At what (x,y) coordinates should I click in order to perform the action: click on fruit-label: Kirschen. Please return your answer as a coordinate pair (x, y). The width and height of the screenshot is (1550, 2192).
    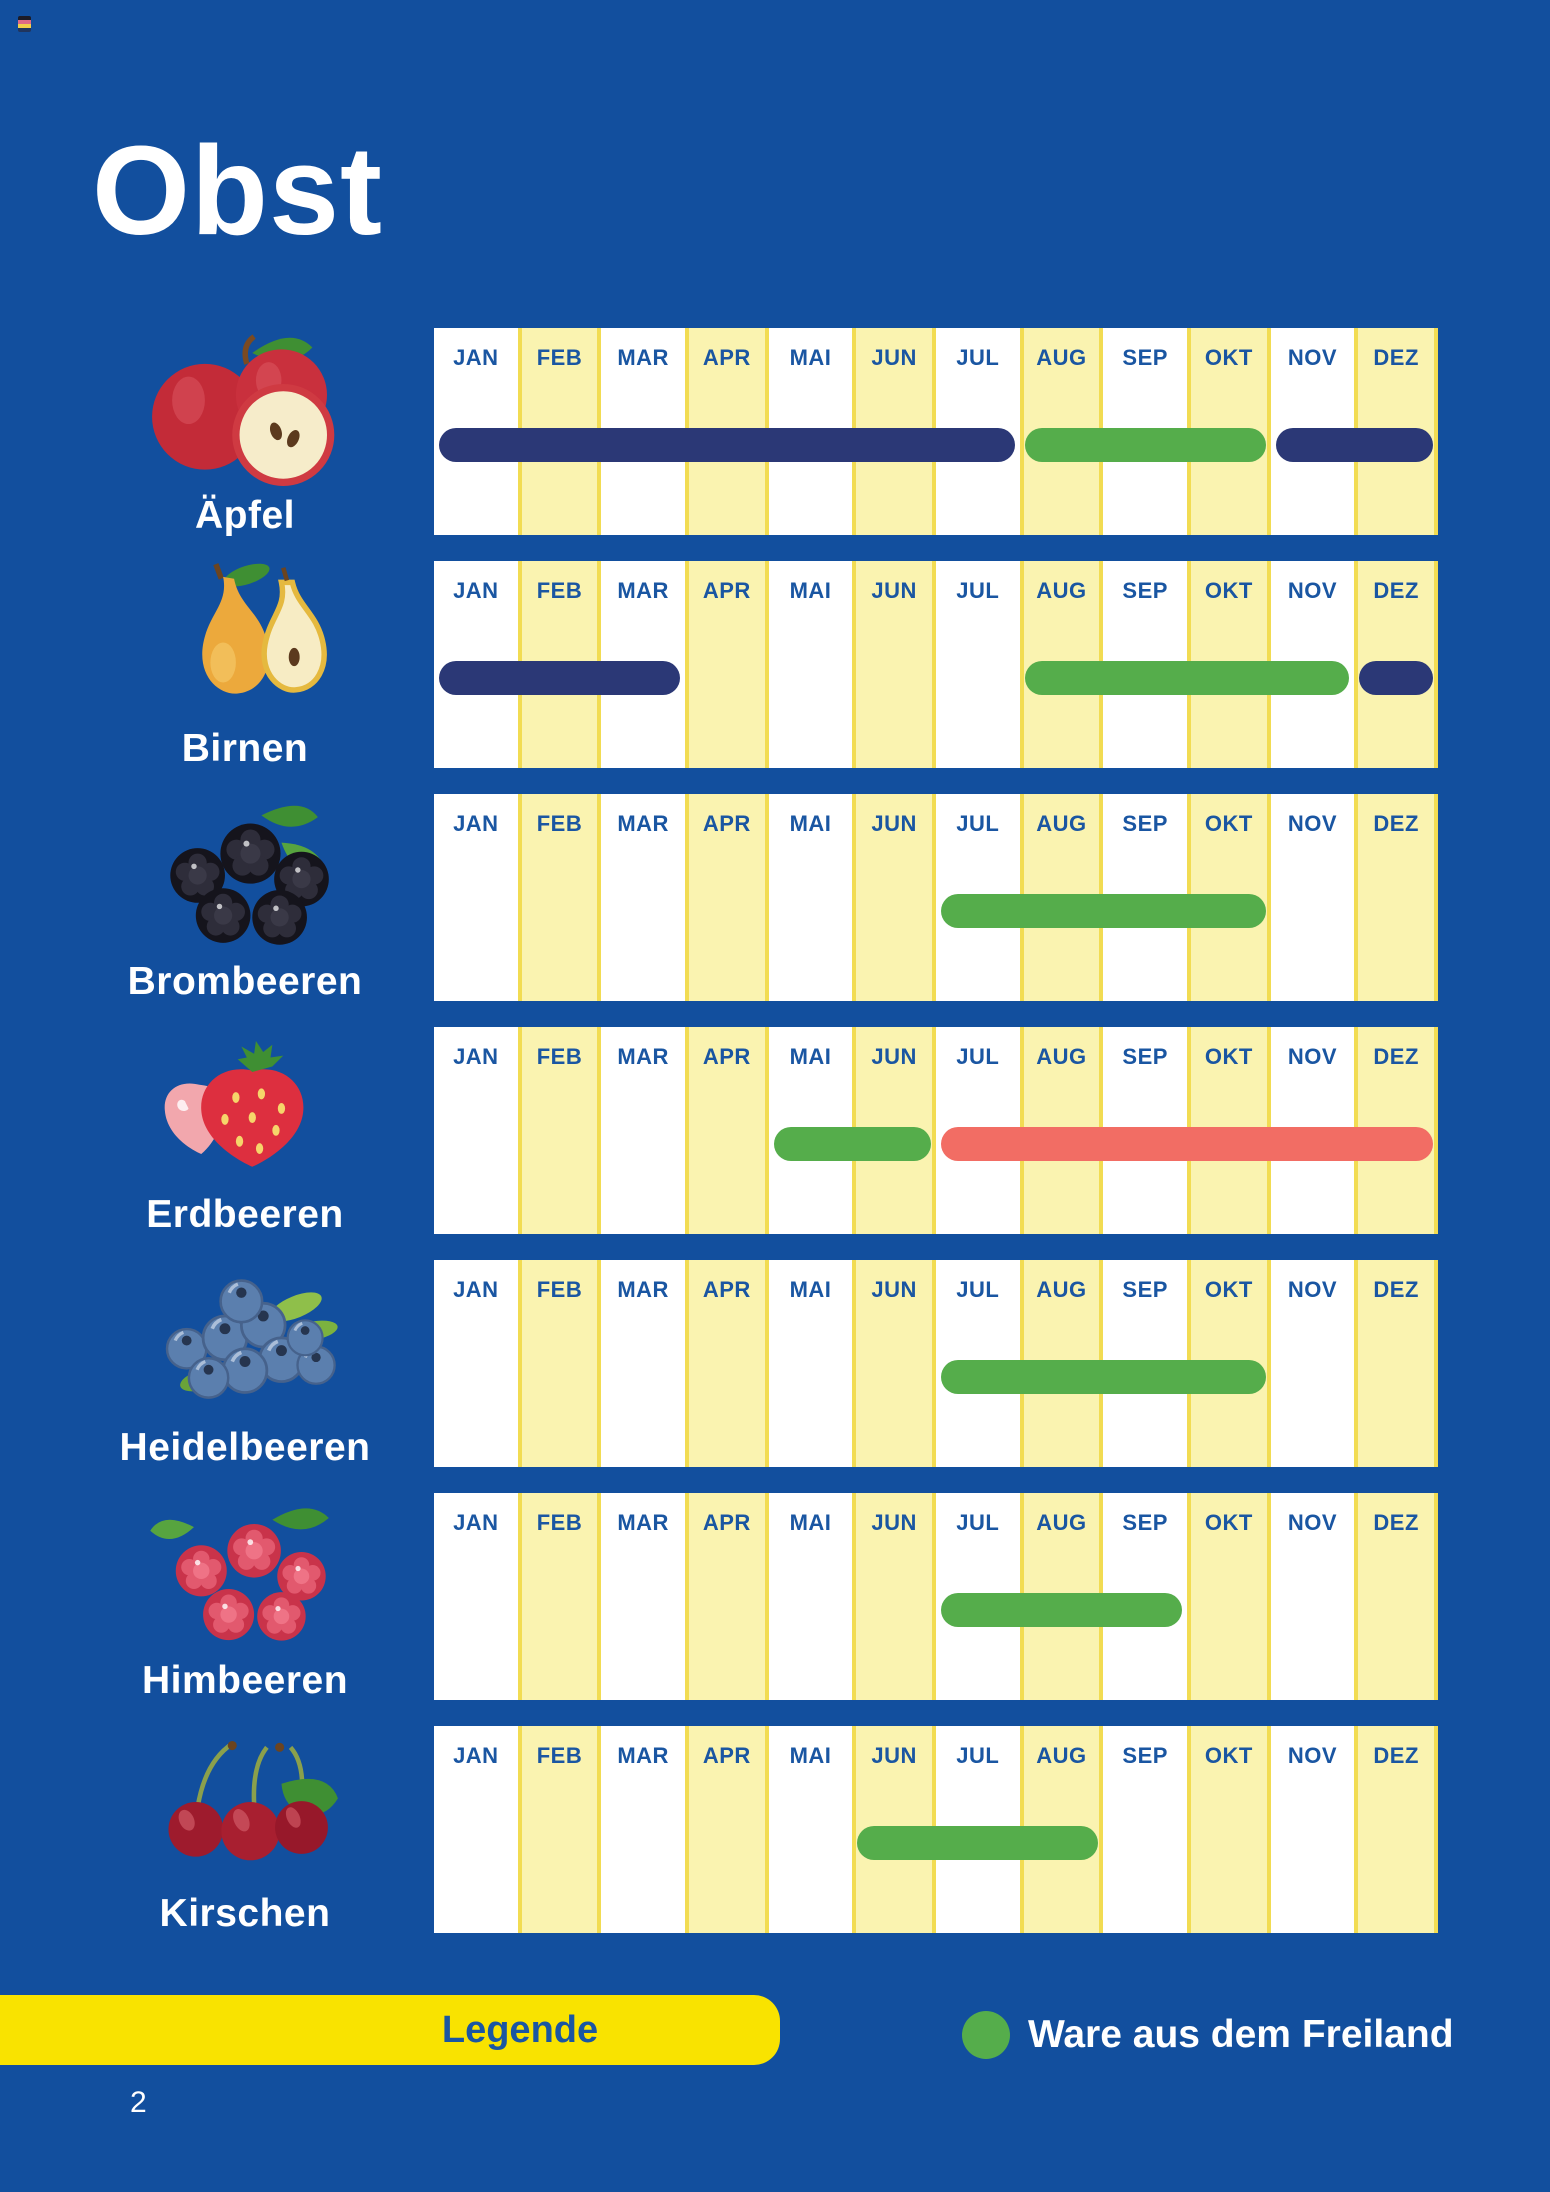
    Looking at the image, I should click on (245, 1913).